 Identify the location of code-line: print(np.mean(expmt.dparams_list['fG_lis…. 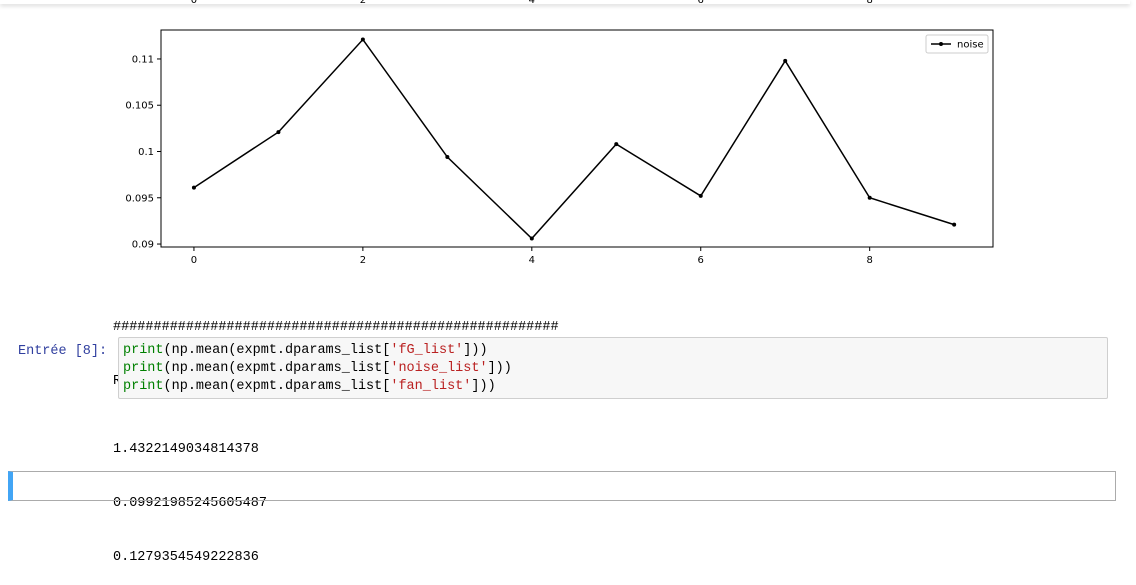
(615, 351).